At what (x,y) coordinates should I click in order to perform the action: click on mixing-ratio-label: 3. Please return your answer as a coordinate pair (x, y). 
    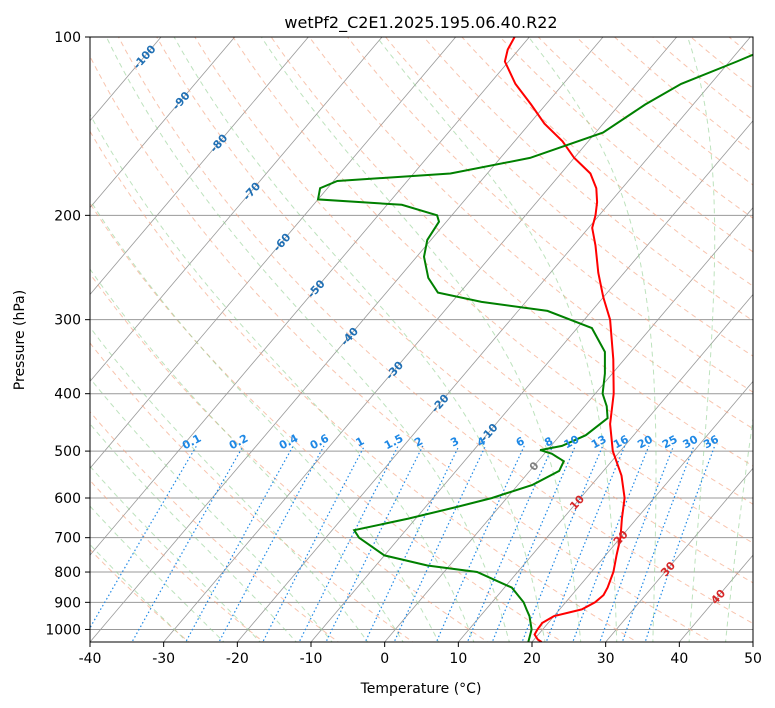
    Looking at the image, I should click on (454, 441).